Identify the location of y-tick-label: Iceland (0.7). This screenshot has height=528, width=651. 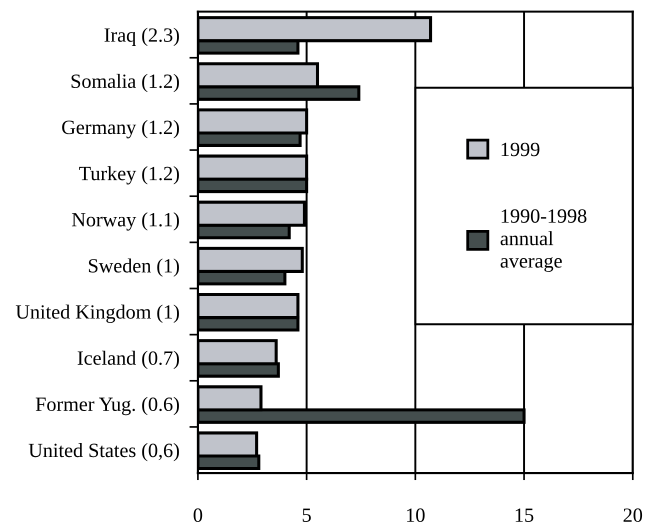
(128, 359).